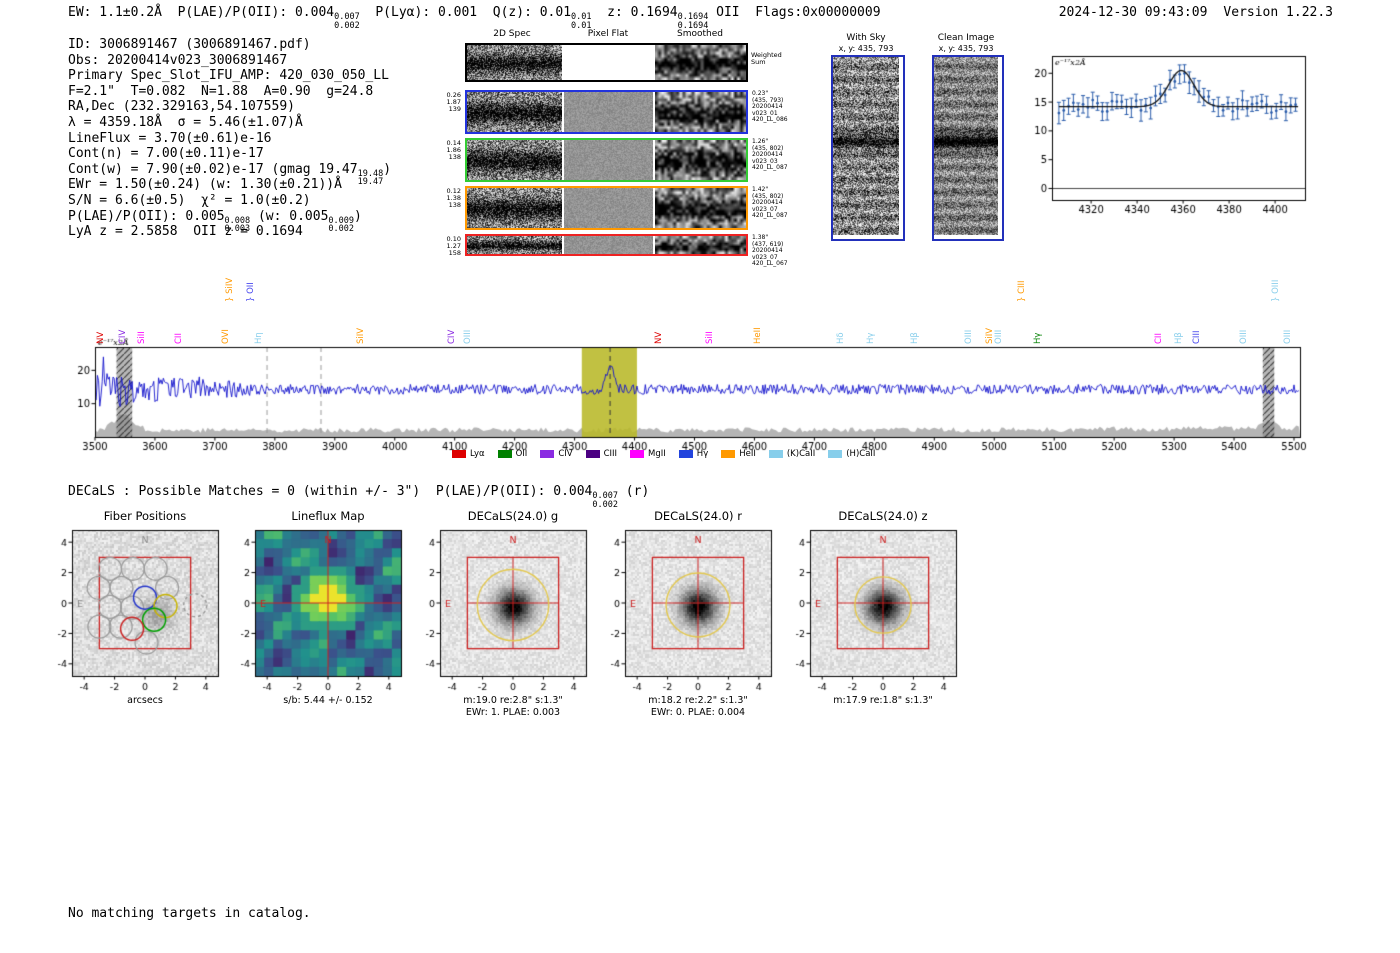 The height and width of the screenshot is (953, 1400). I want to click on spec2d-strip-canvas, so click(514, 208).